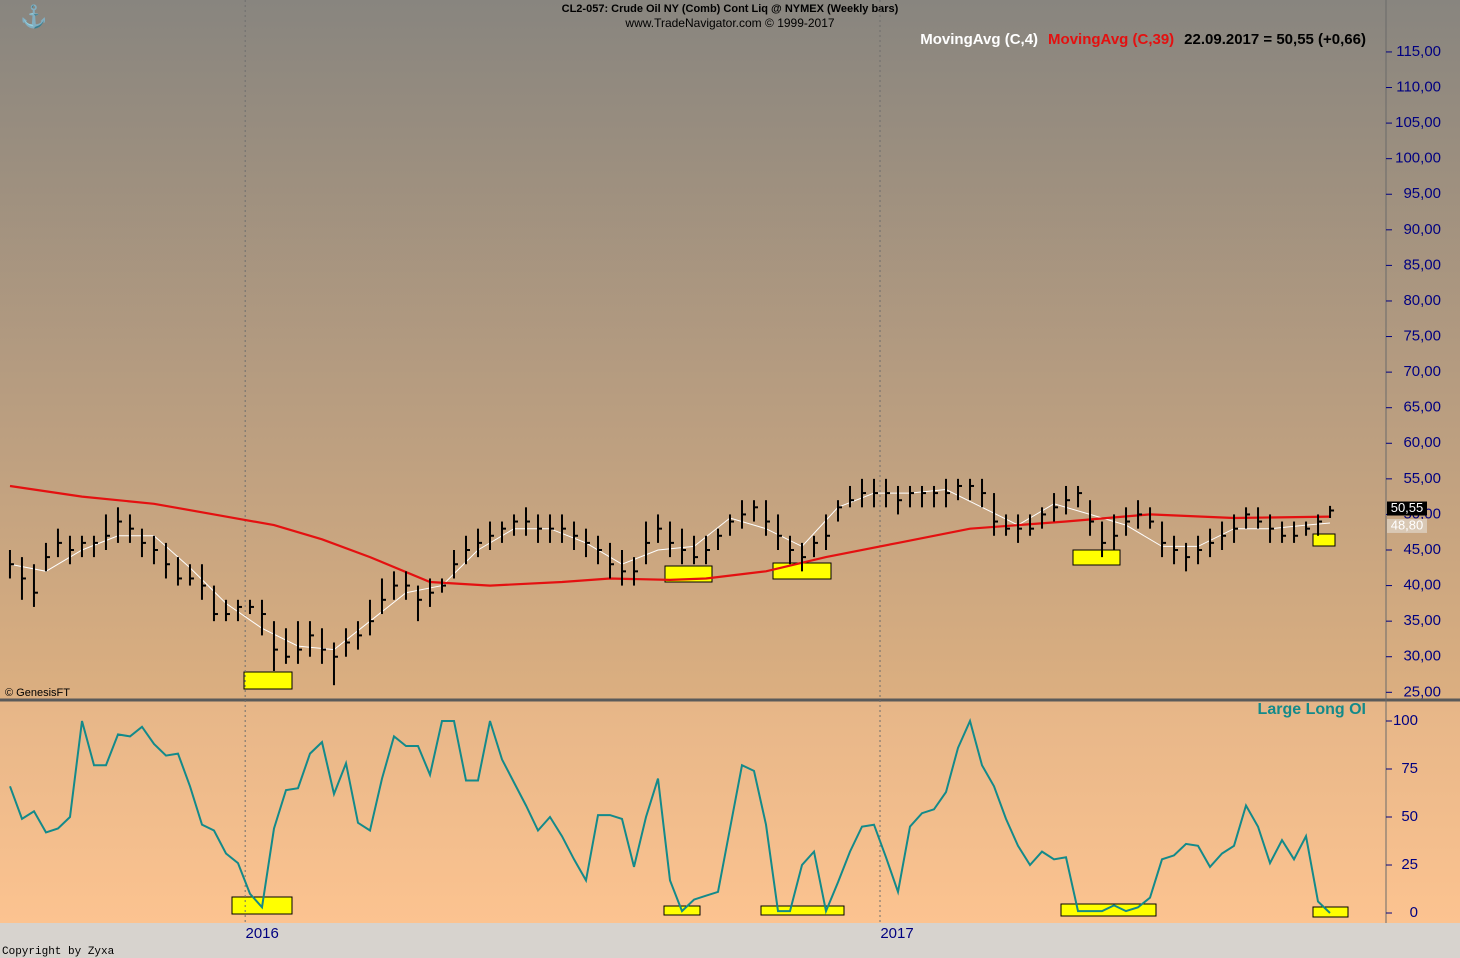  I want to click on y-tick-label: 100, so click(1405, 720).